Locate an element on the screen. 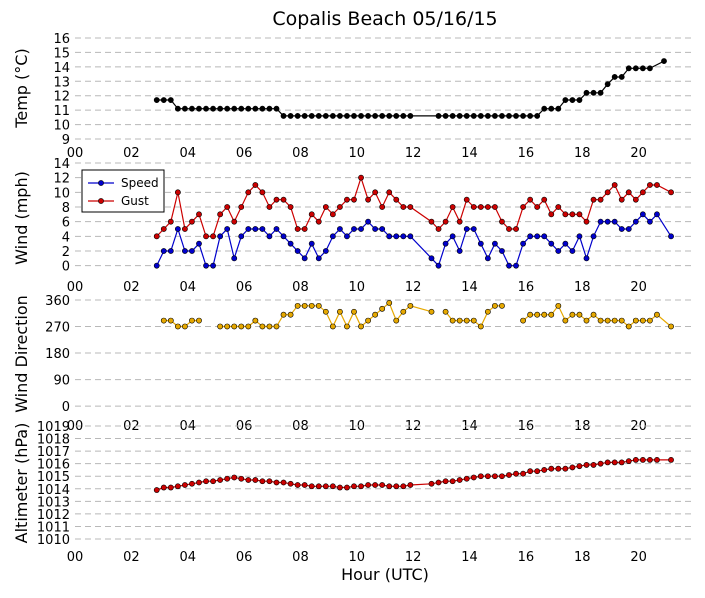 This screenshot has width=705, height=598. altimeter-x-tick-label: 14 is located at coordinates (469, 557).